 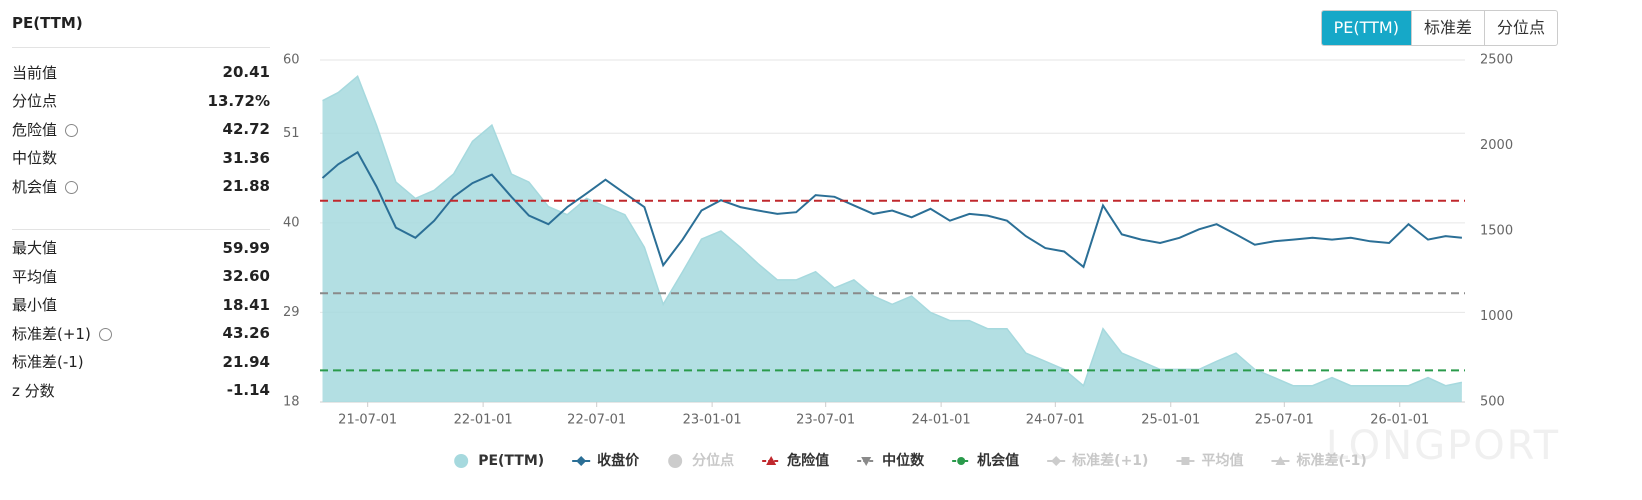 I want to click on y-tick-label: 40, so click(x=291, y=222).